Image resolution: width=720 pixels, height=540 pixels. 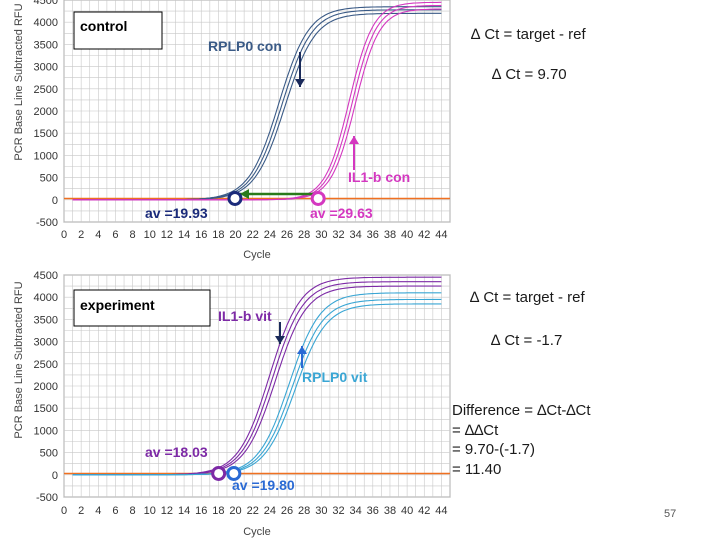 I want to click on series-label: RPLP0 vit, so click(x=335, y=377).